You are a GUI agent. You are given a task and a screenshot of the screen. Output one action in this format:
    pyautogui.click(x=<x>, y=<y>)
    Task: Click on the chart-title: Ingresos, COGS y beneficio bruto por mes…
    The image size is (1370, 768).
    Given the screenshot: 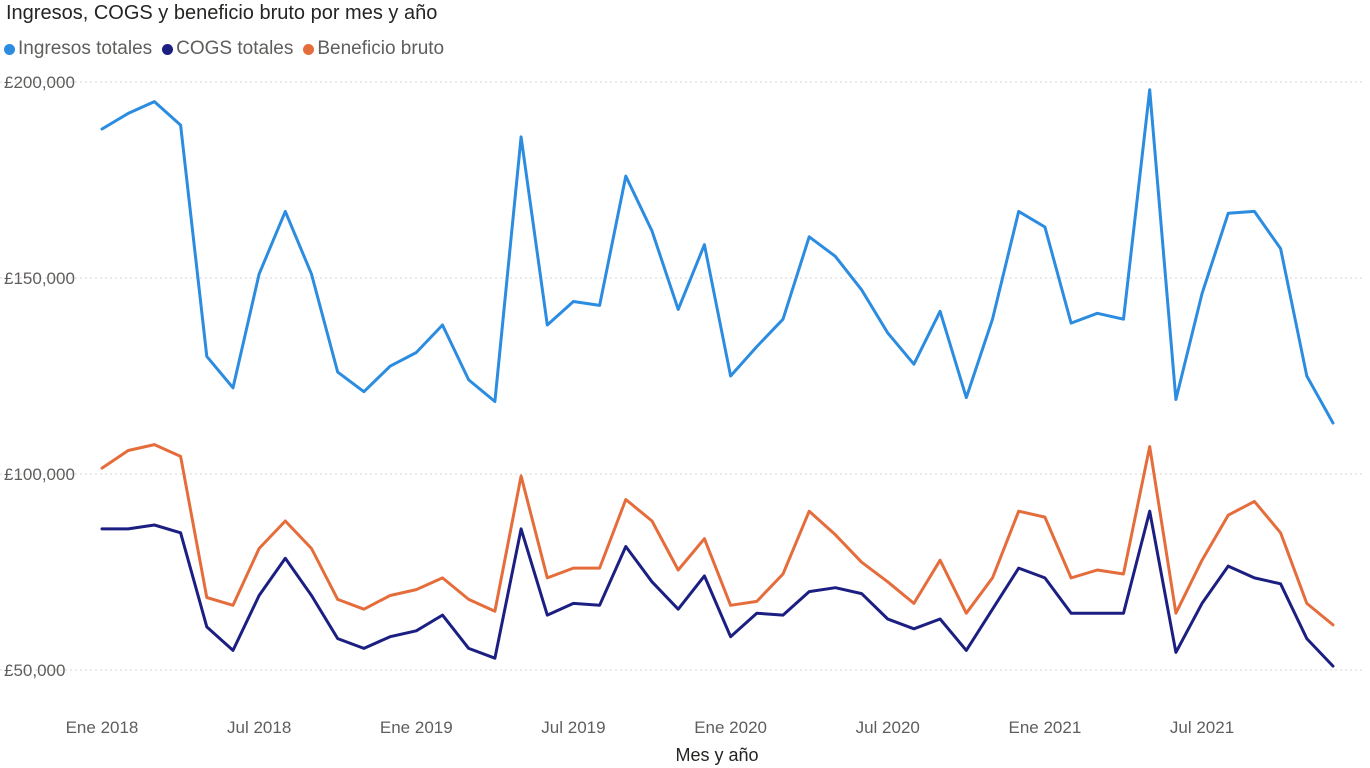 What is the action you would take?
    pyautogui.click(x=222, y=13)
    